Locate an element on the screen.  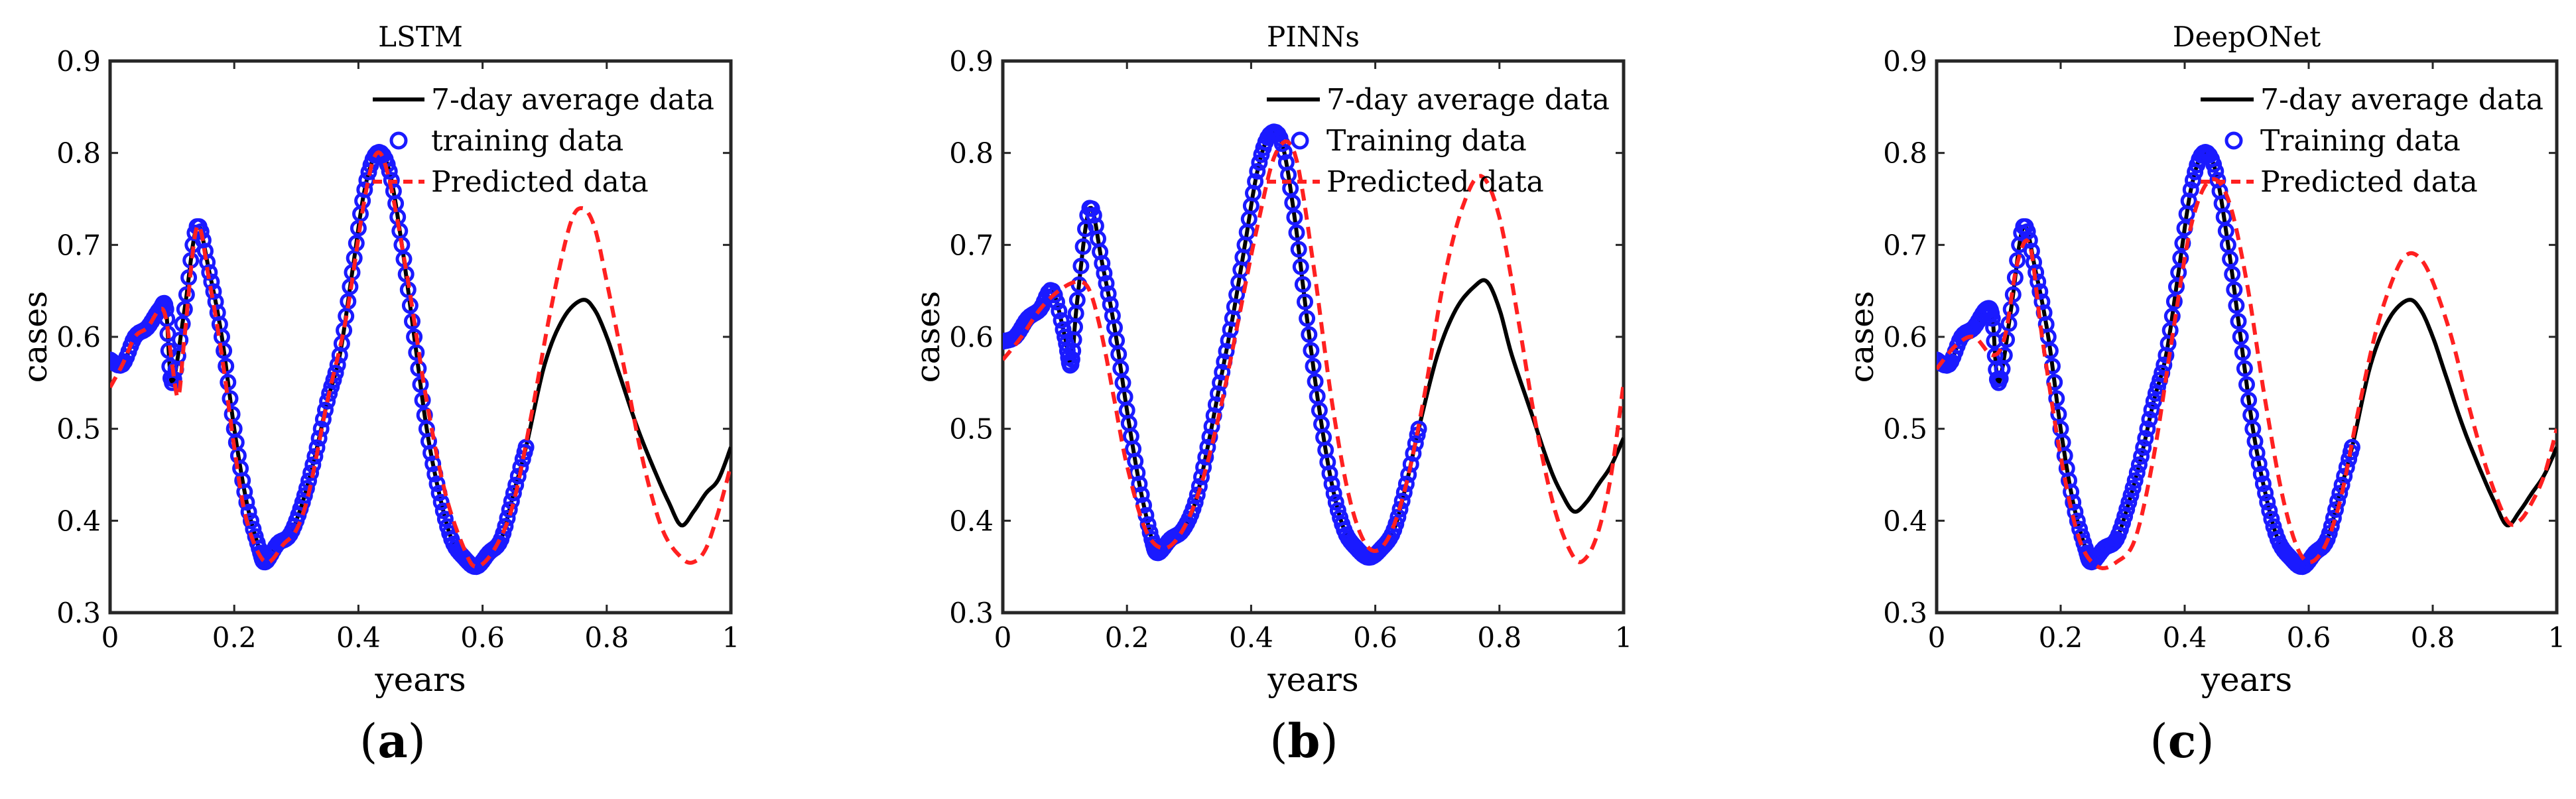
caption-letter: c is located at coordinates (2182, 740).